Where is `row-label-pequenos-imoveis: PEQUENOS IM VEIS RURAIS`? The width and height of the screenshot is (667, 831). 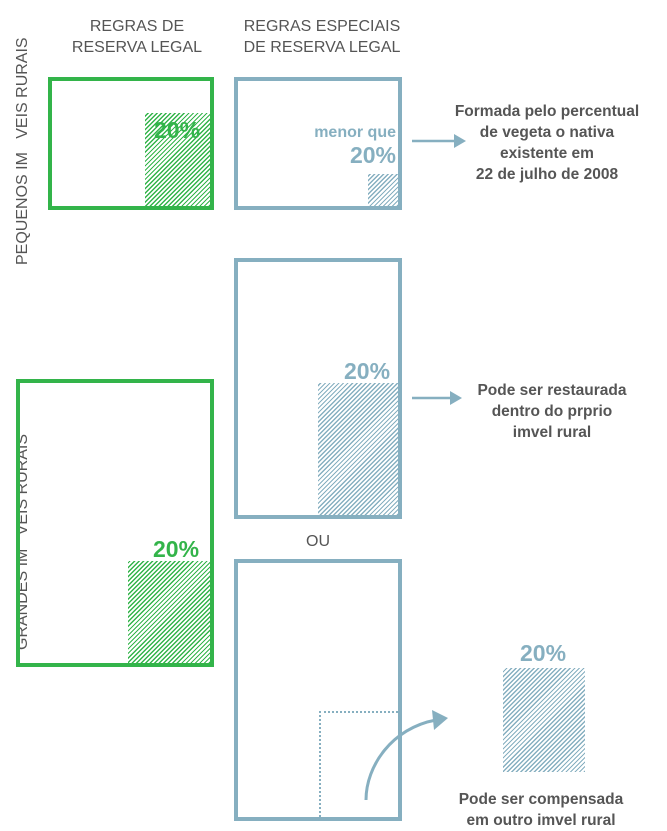 row-label-pequenos-imoveis: PEQUENOS IM VEIS RURAIS is located at coordinates (22, 151).